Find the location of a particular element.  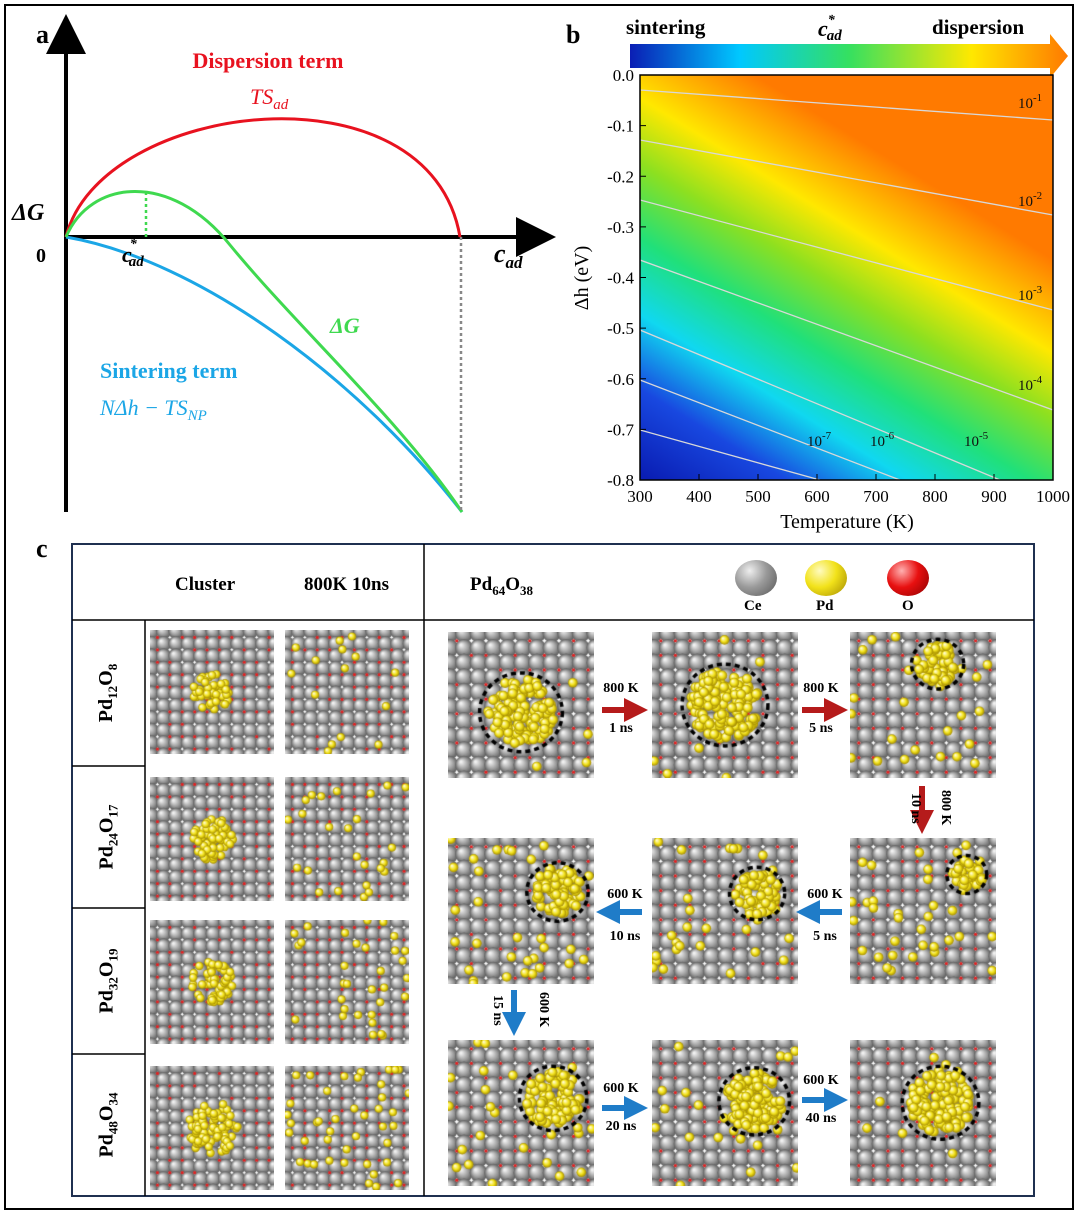

pd64-snapshot-10ns-800k is located at coordinates (923, 705).